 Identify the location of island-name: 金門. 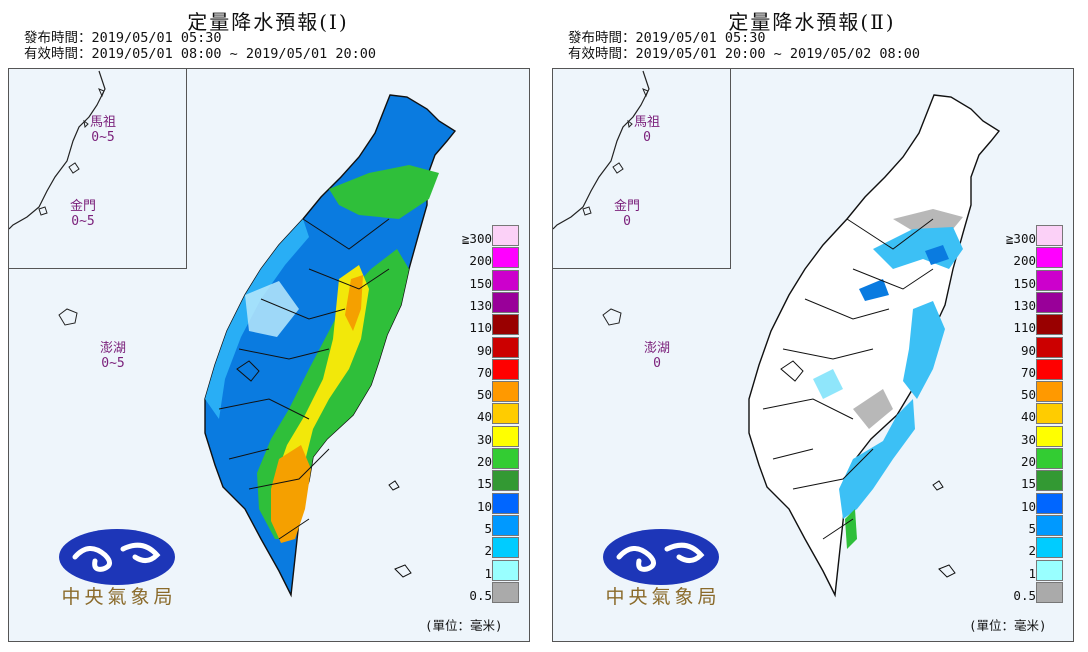
(626, 206).